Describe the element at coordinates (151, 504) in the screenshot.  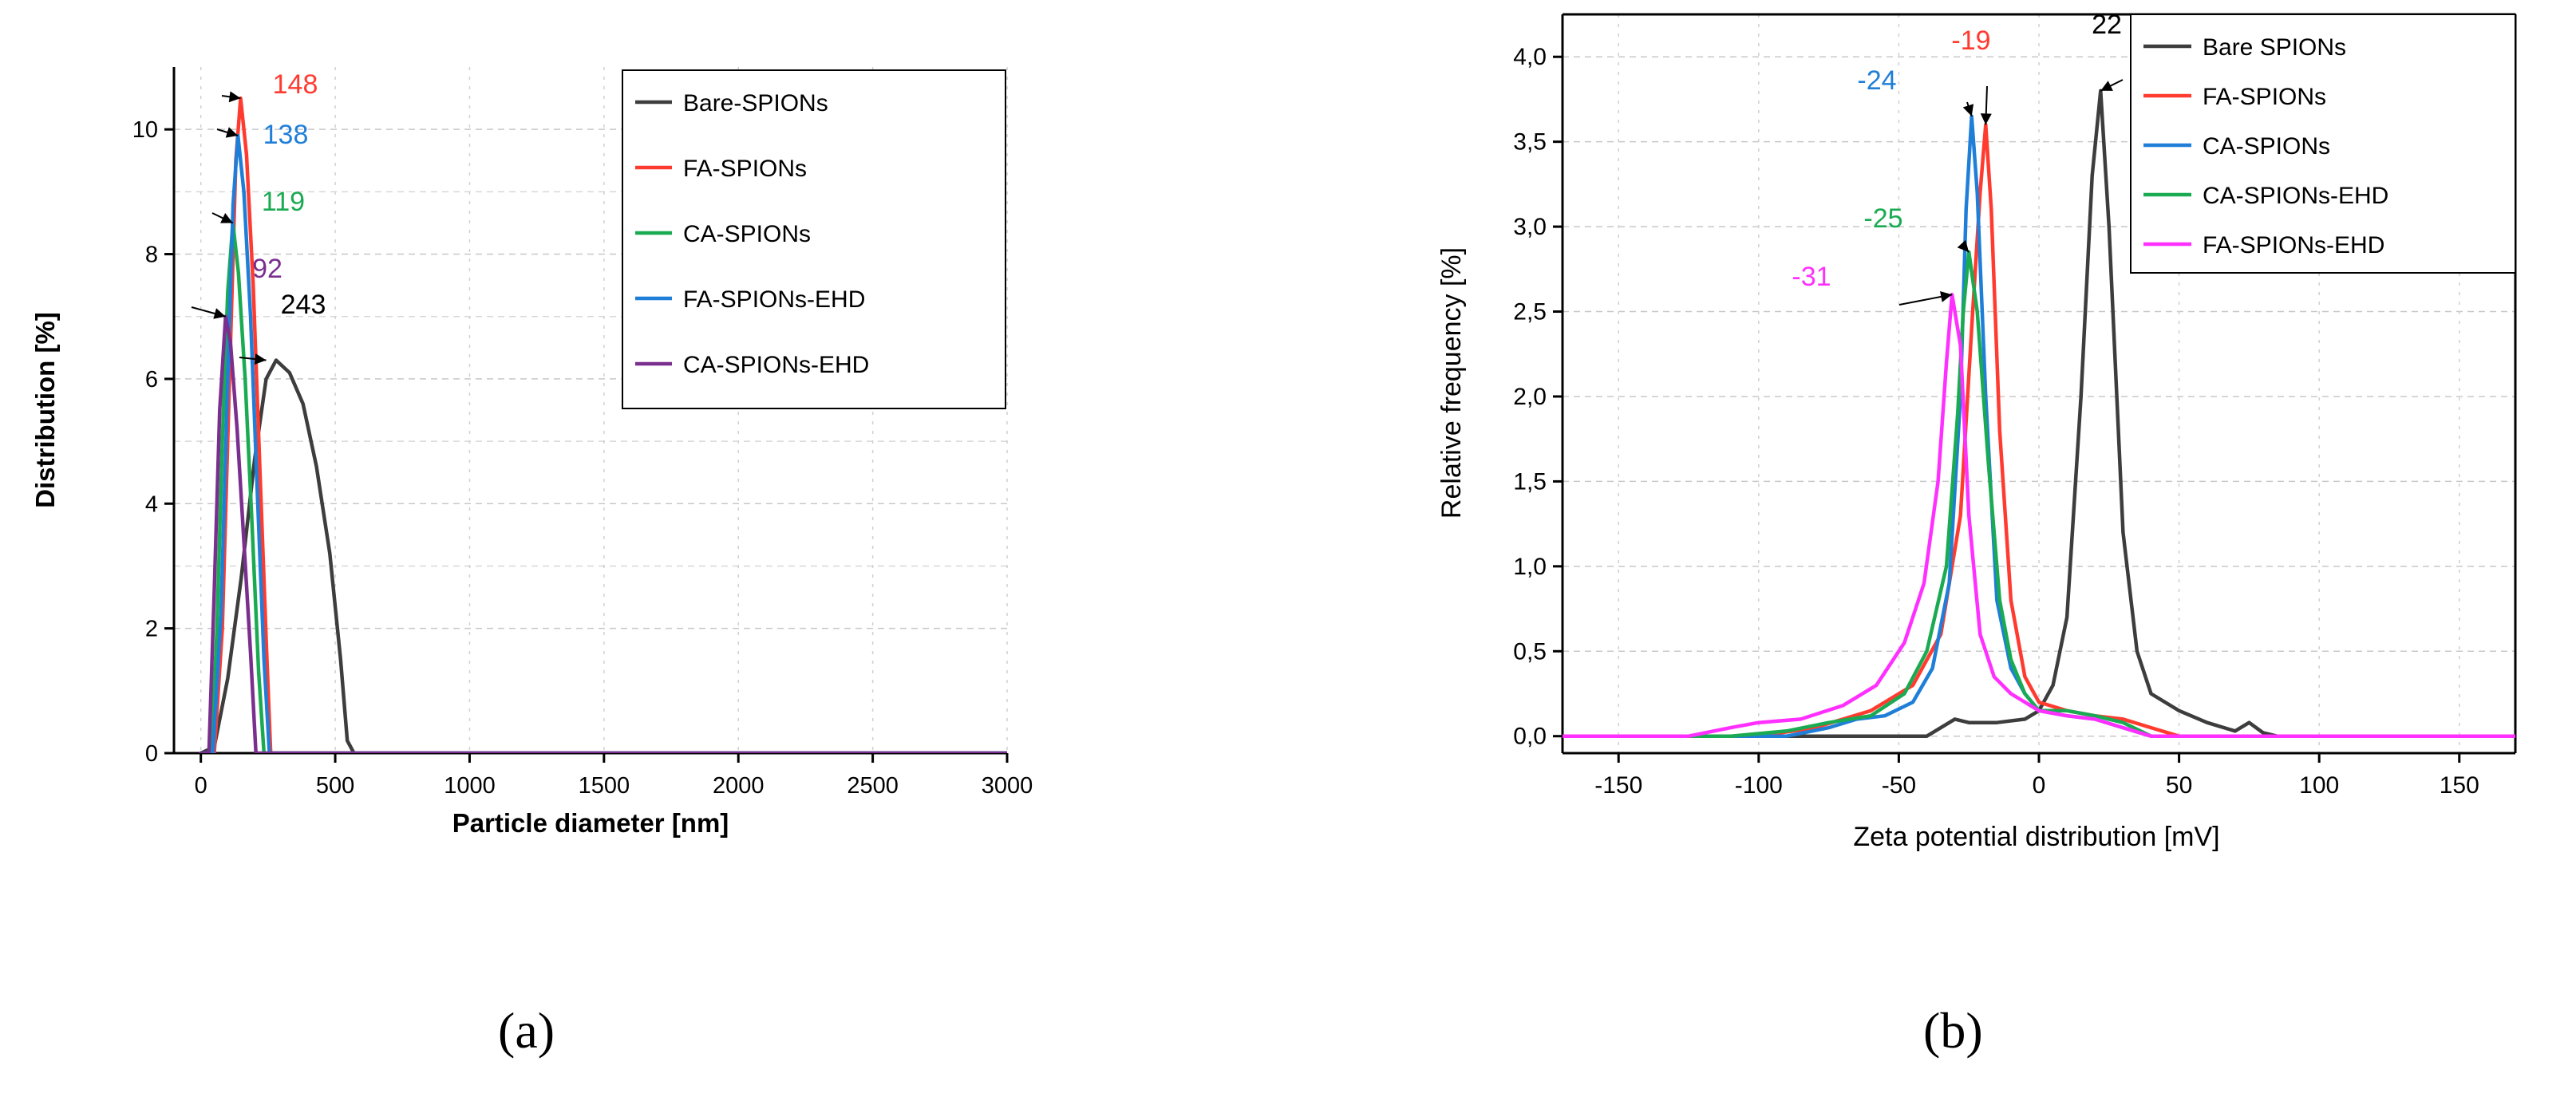
I see `y-tick-label: 4` at that location.